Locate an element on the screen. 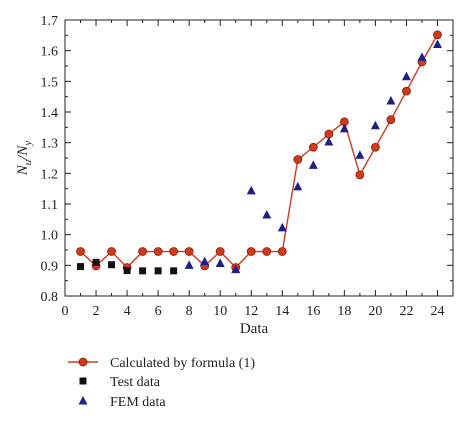 The height and width of the screenshot is (424, 474). x-tick-label: 20 is located at coordinates (375, 311).